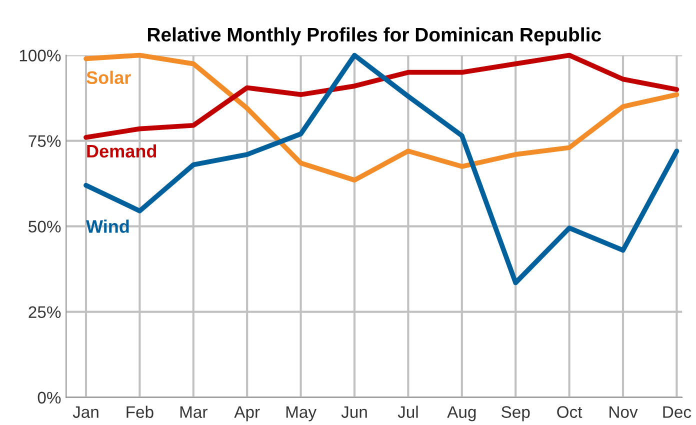 The image size is (696, 425). What do you see at coordinates (44, 141) in the screenshot?
I see `y-tick-label: 75%` at bounding box center [44, 141].